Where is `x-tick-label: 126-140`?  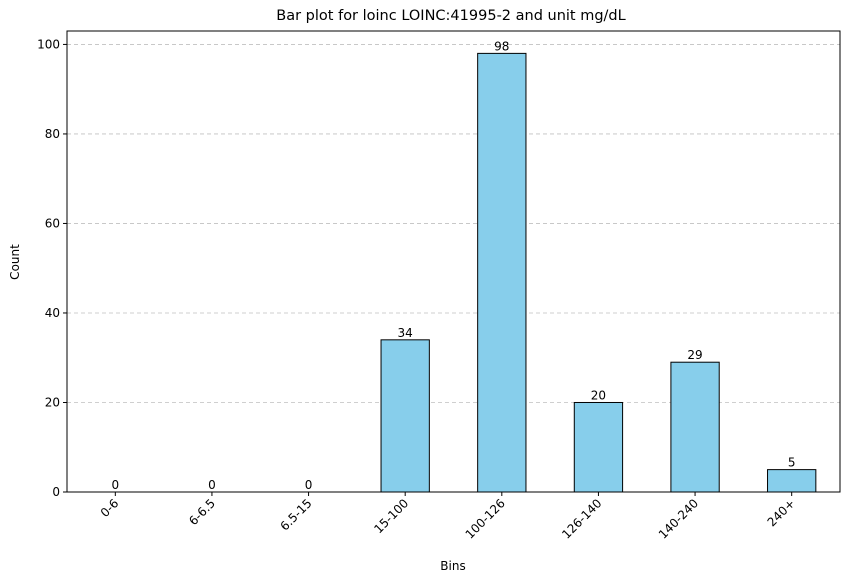 x-tick-label: 126-140 is located at coordinates (581, 518).